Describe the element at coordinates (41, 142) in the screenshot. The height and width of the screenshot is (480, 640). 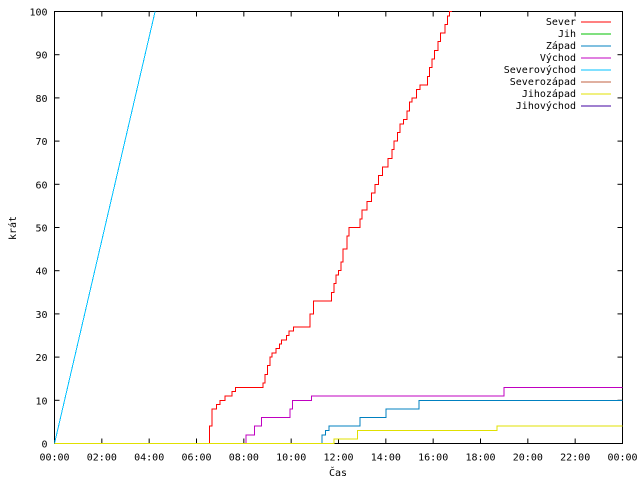
I see `y-tick-label: 70` at that location.